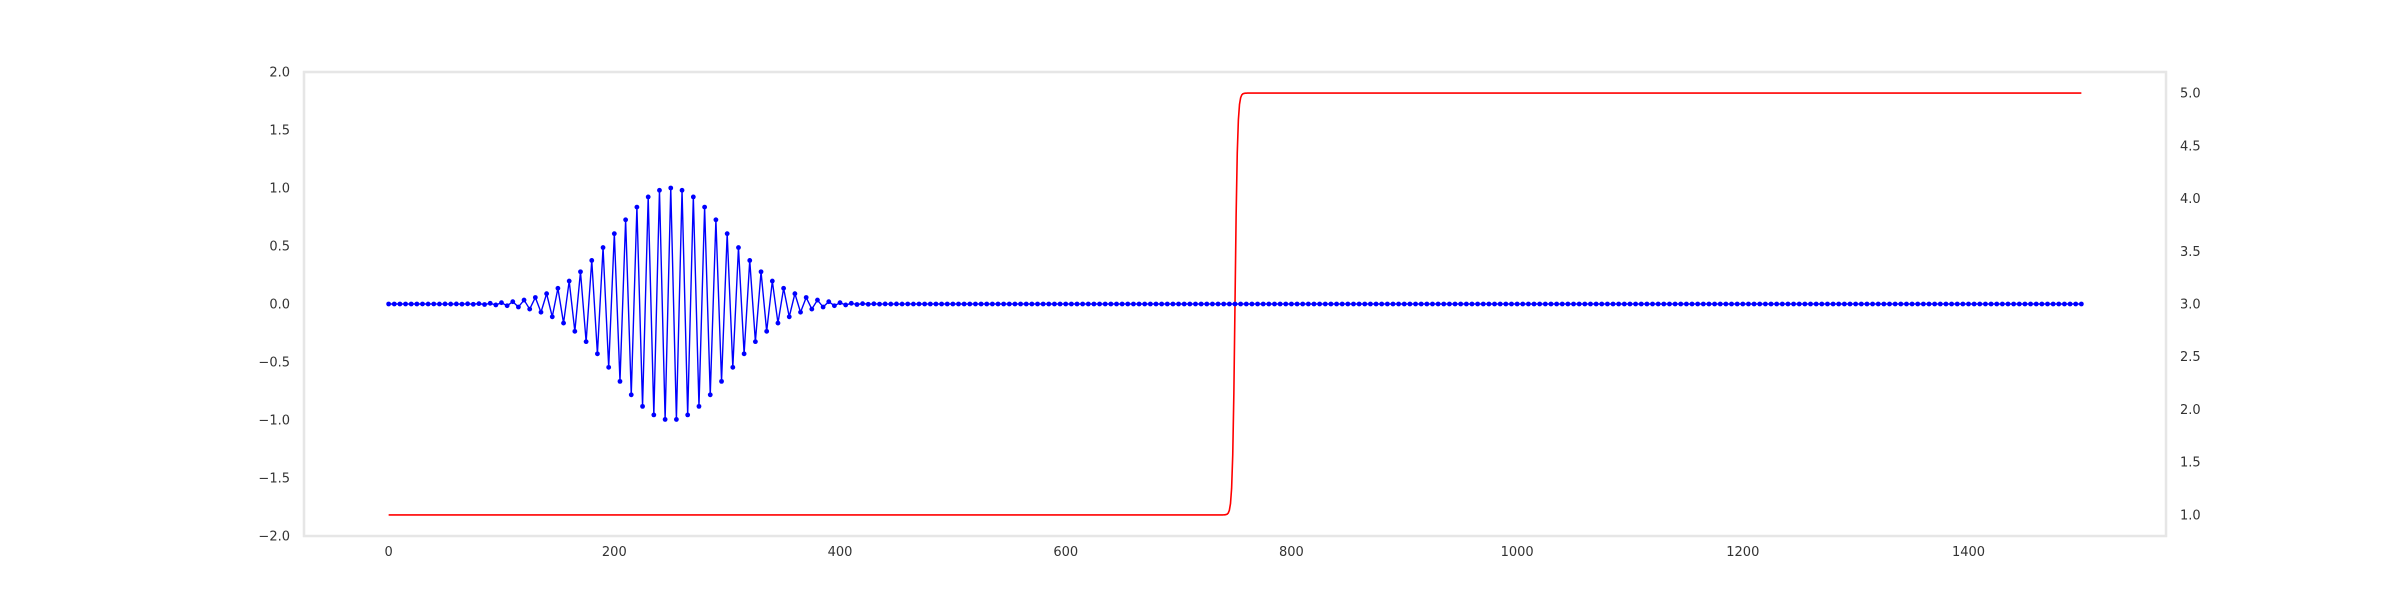 The image size is (2400, 600). What do you see at coordinates (2190, 305) in the screenshot?
I see `y2-tick-label: 3.0` at bounding box center [2190, 305].